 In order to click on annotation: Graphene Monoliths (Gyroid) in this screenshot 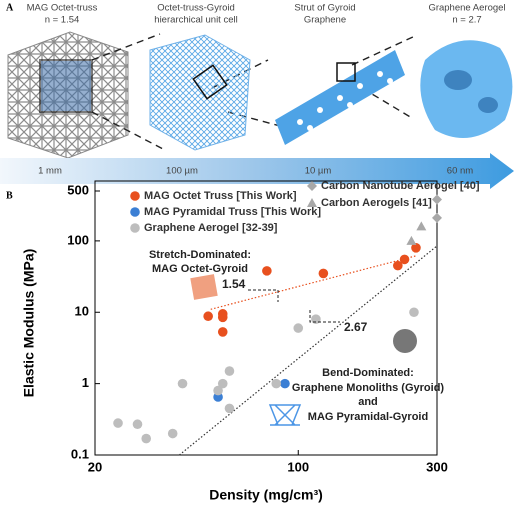, I will do `click(368, 388)`.